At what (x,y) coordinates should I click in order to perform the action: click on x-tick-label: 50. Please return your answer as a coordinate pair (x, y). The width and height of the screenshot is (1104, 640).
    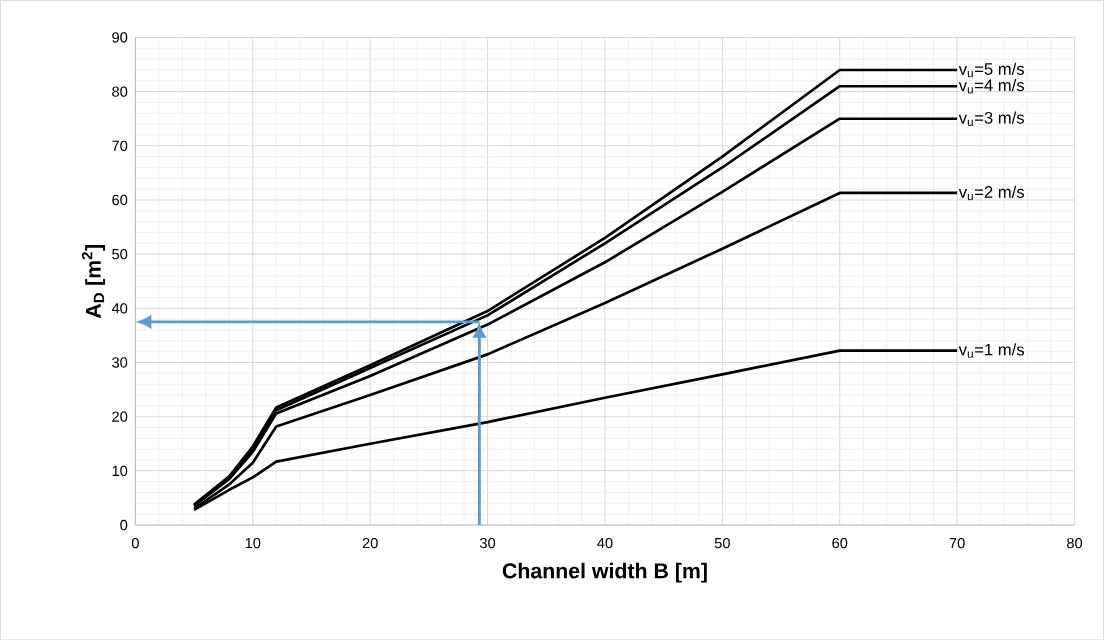
    Looking at the image, I should click on (722, 543).